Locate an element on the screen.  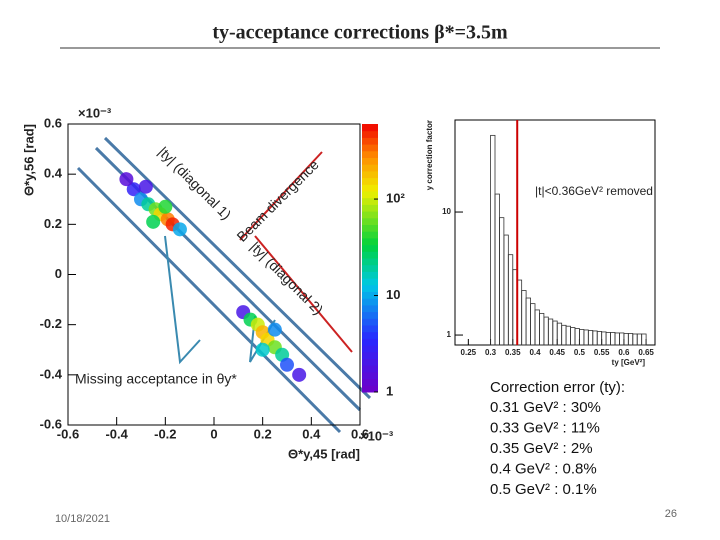
x-tick-label: 0.2 is located at coordinates (263, 433).